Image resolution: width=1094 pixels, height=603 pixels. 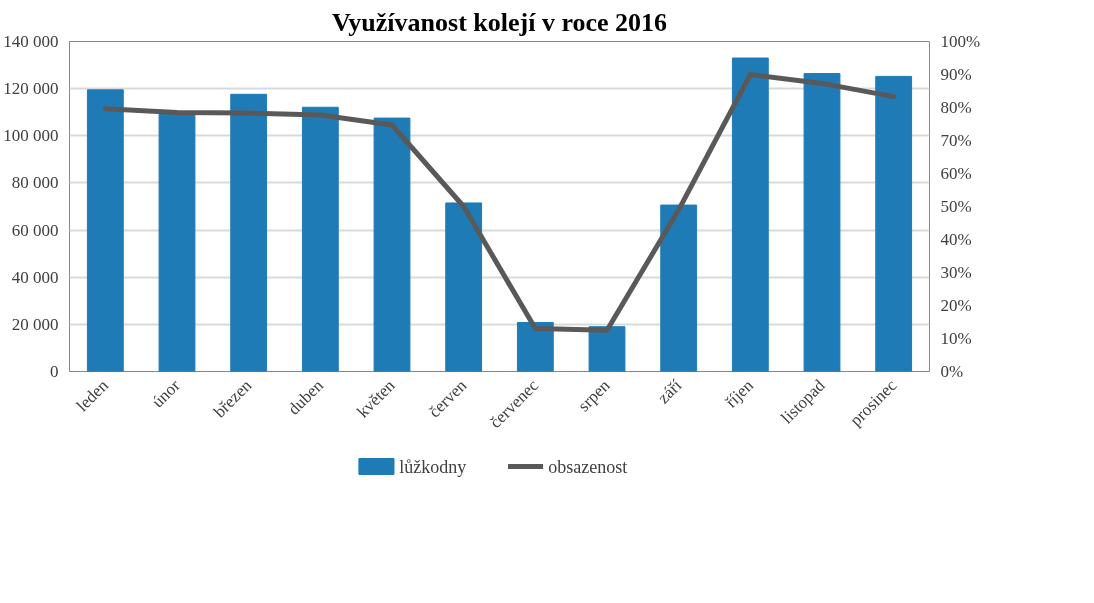 I want to click on y2-tick-label: 40%, so click(x=956, y=239).